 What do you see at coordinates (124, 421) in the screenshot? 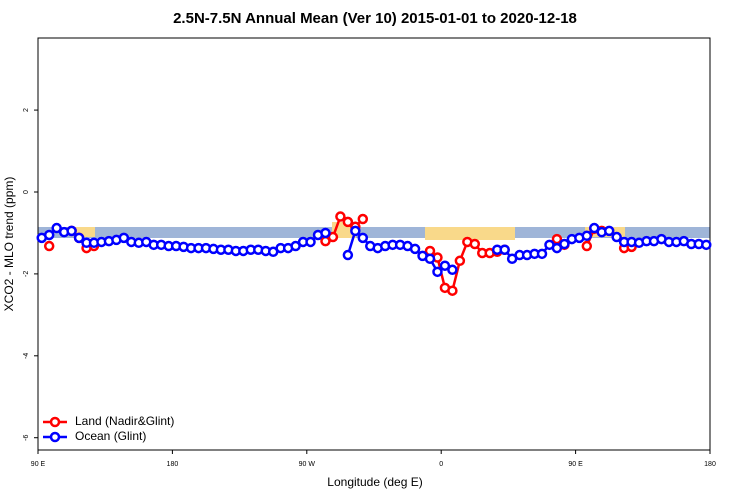
I see `legend-label: Land (Nadir&Glint)` at bounding box center [124, 421].